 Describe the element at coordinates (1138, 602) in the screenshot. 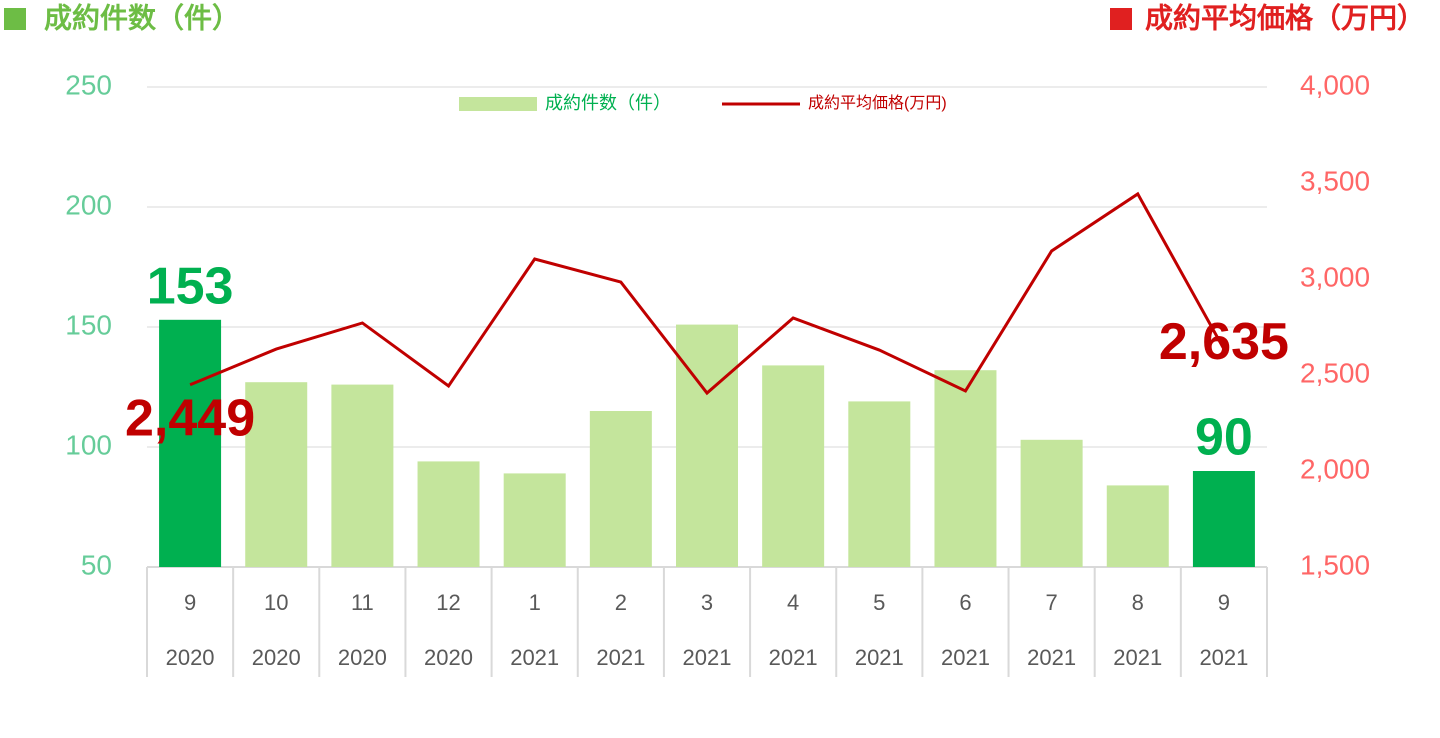

I see `x-tick-label: 8` at that location.